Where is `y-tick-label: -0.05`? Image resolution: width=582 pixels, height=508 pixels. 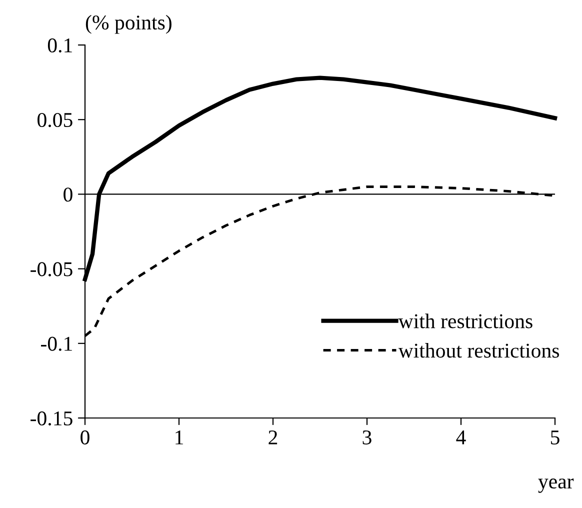
y-tick-label: -0.05 is located at coordinates (51, 269).